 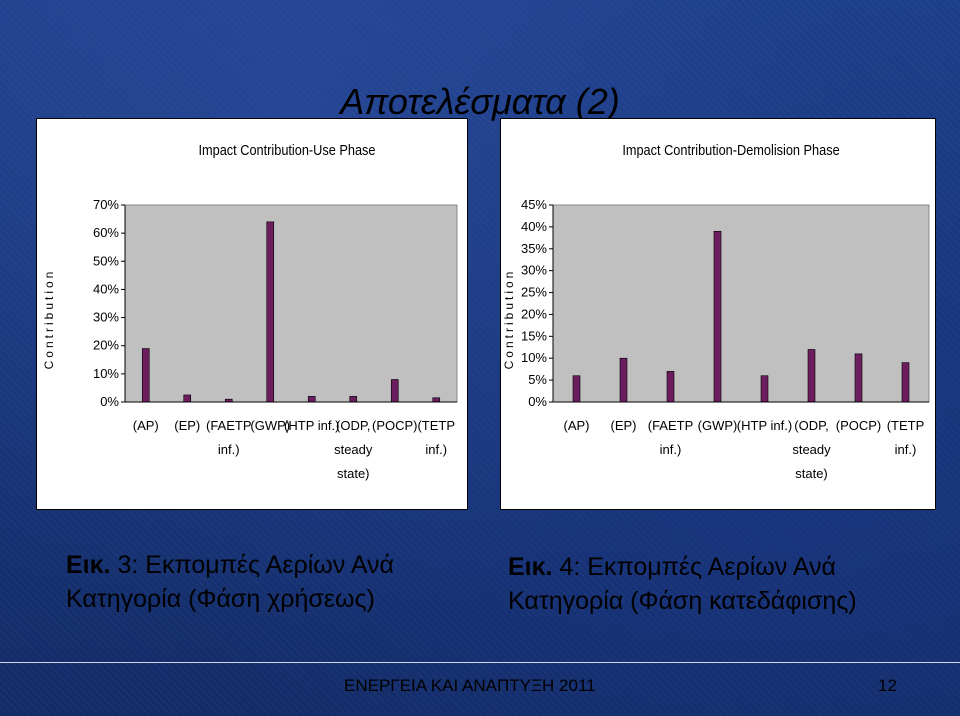 What do you see at coordinates (270, 425) in the screenshot?
I see `chart-0-xtick-label: (GWP)` at bounding box center [270, 425].